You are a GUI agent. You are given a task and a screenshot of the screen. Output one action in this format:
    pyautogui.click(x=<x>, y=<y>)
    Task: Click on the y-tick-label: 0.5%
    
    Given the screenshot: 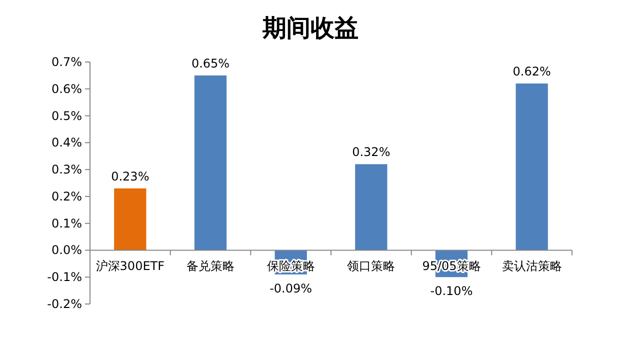 What is the action you would take?
    pyautogui.click(x=67, y=115)
    